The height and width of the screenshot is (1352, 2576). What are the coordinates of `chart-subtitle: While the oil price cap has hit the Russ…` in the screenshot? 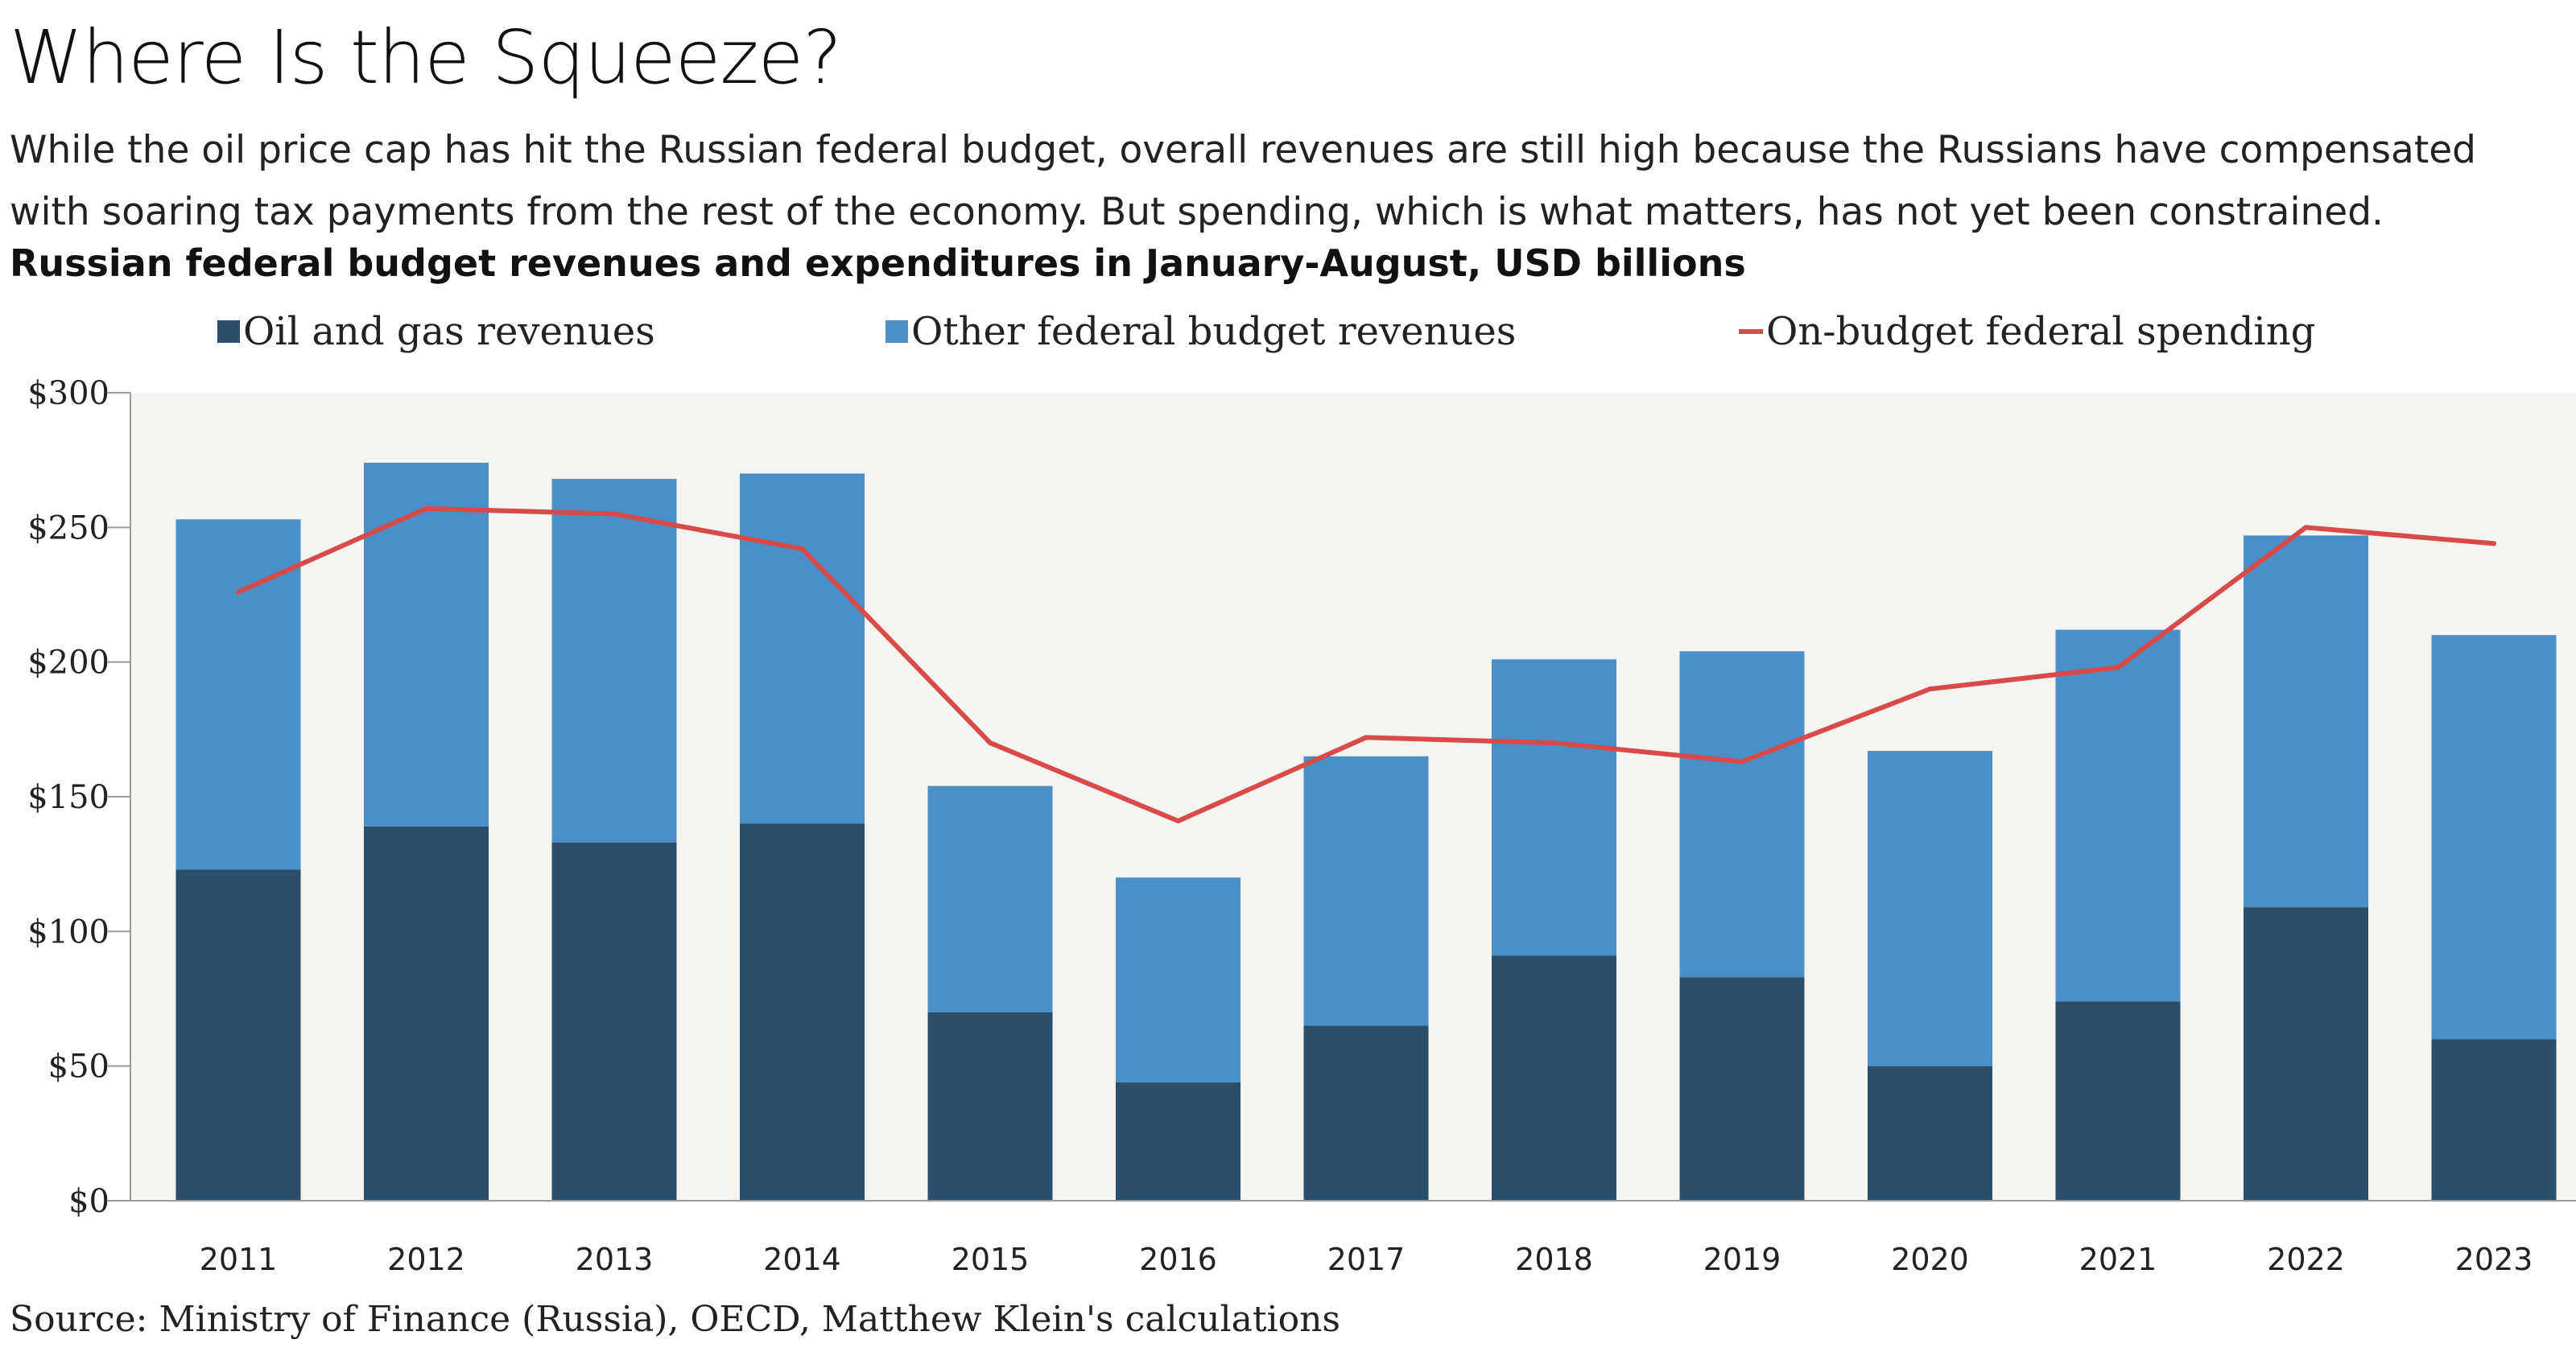 It's located at (1243, 181).